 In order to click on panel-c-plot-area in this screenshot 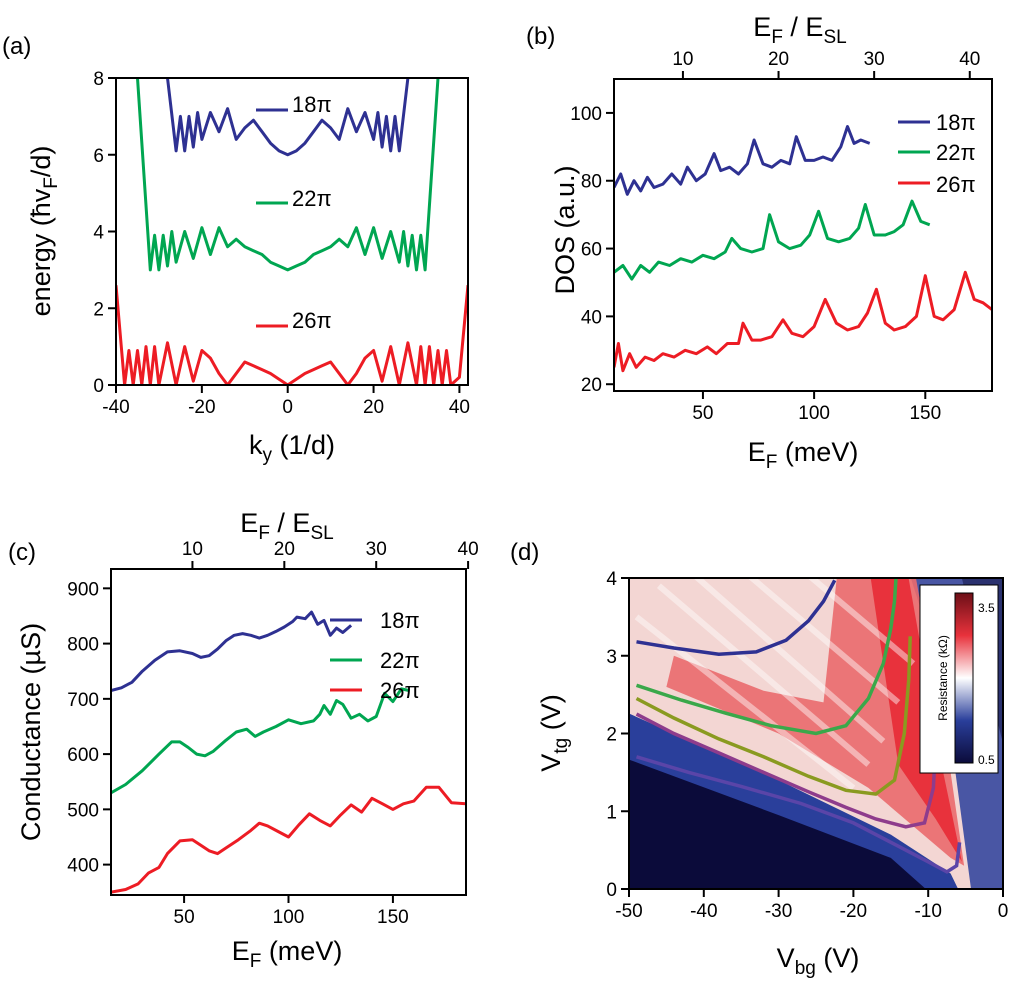, I will do `click(288, 752)`.